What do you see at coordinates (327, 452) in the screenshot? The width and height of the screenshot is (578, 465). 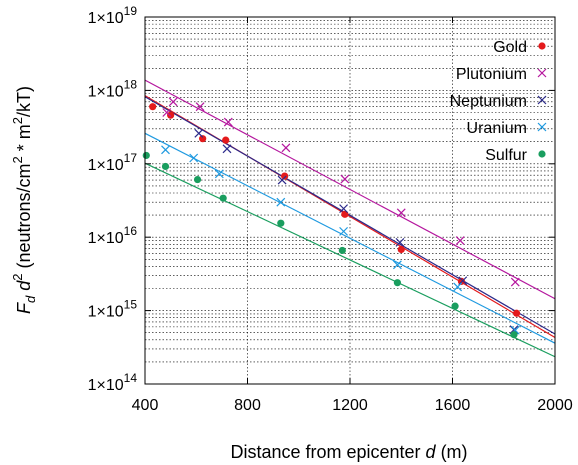 I see `x-axis-label-text: Distance from epicenter` at bounding box center [327, 452].